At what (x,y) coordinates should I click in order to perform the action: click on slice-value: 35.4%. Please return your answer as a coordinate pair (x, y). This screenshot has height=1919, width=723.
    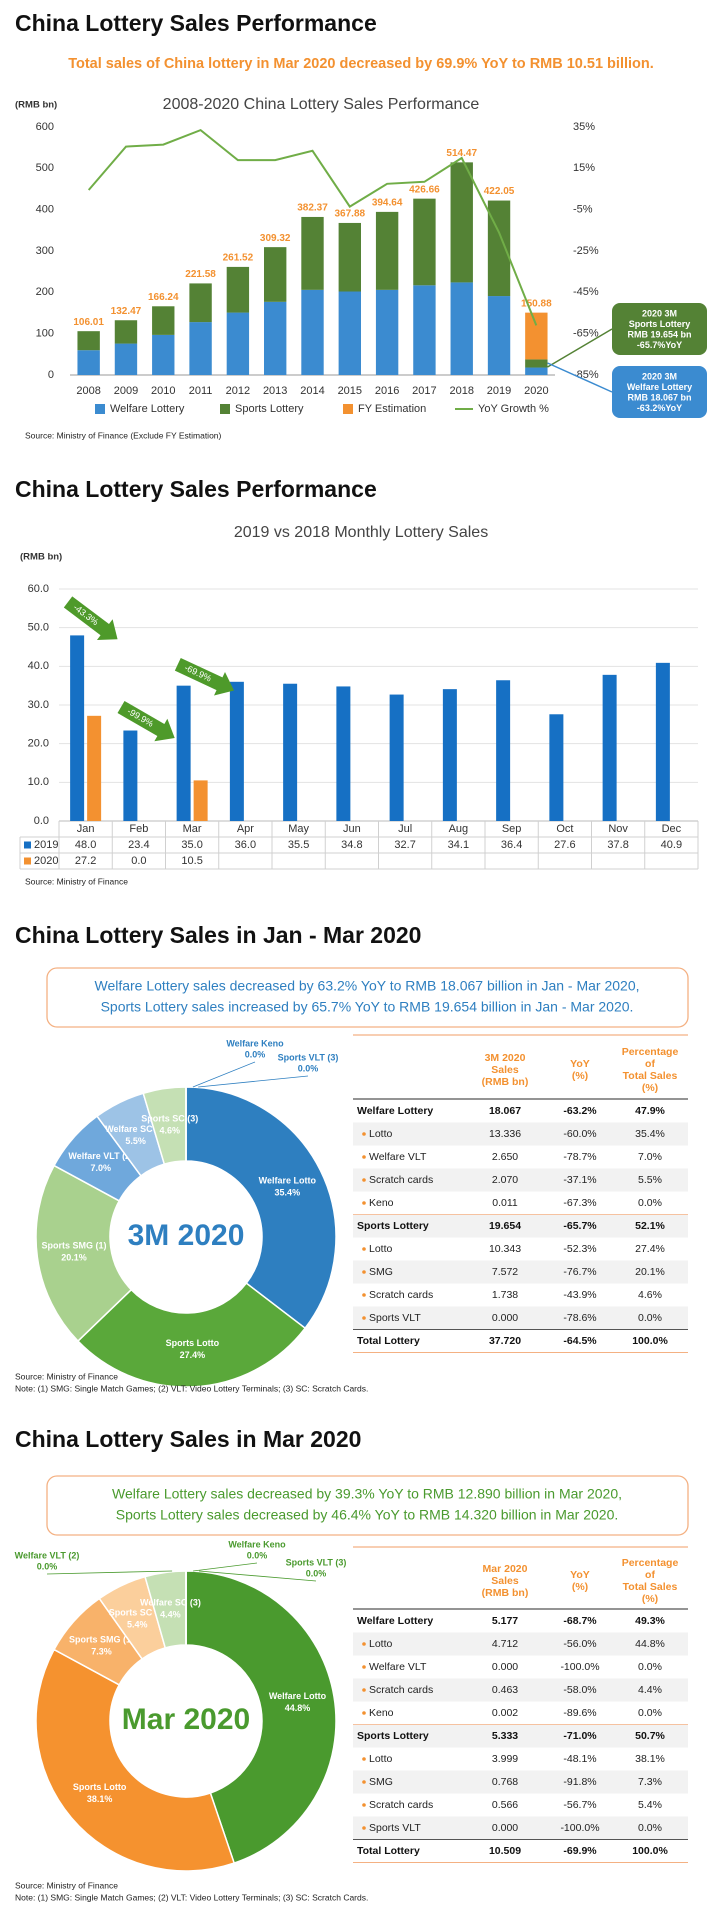
    Looking at the image, I should click on (288, 1192).